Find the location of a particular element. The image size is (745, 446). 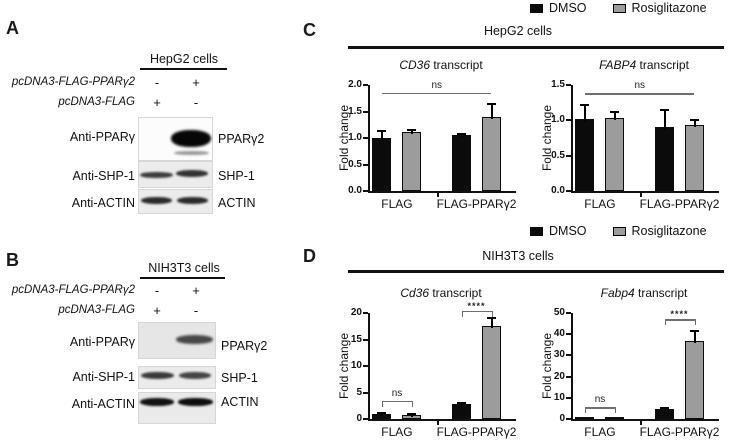

panel-b-shp1-band-lane1 is located at coordinates (157, 375).